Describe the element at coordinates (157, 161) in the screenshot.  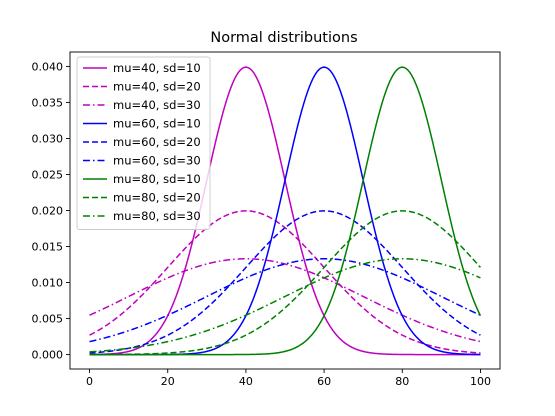
I see `legend-label-6: mu=60, sd=30` at that location.